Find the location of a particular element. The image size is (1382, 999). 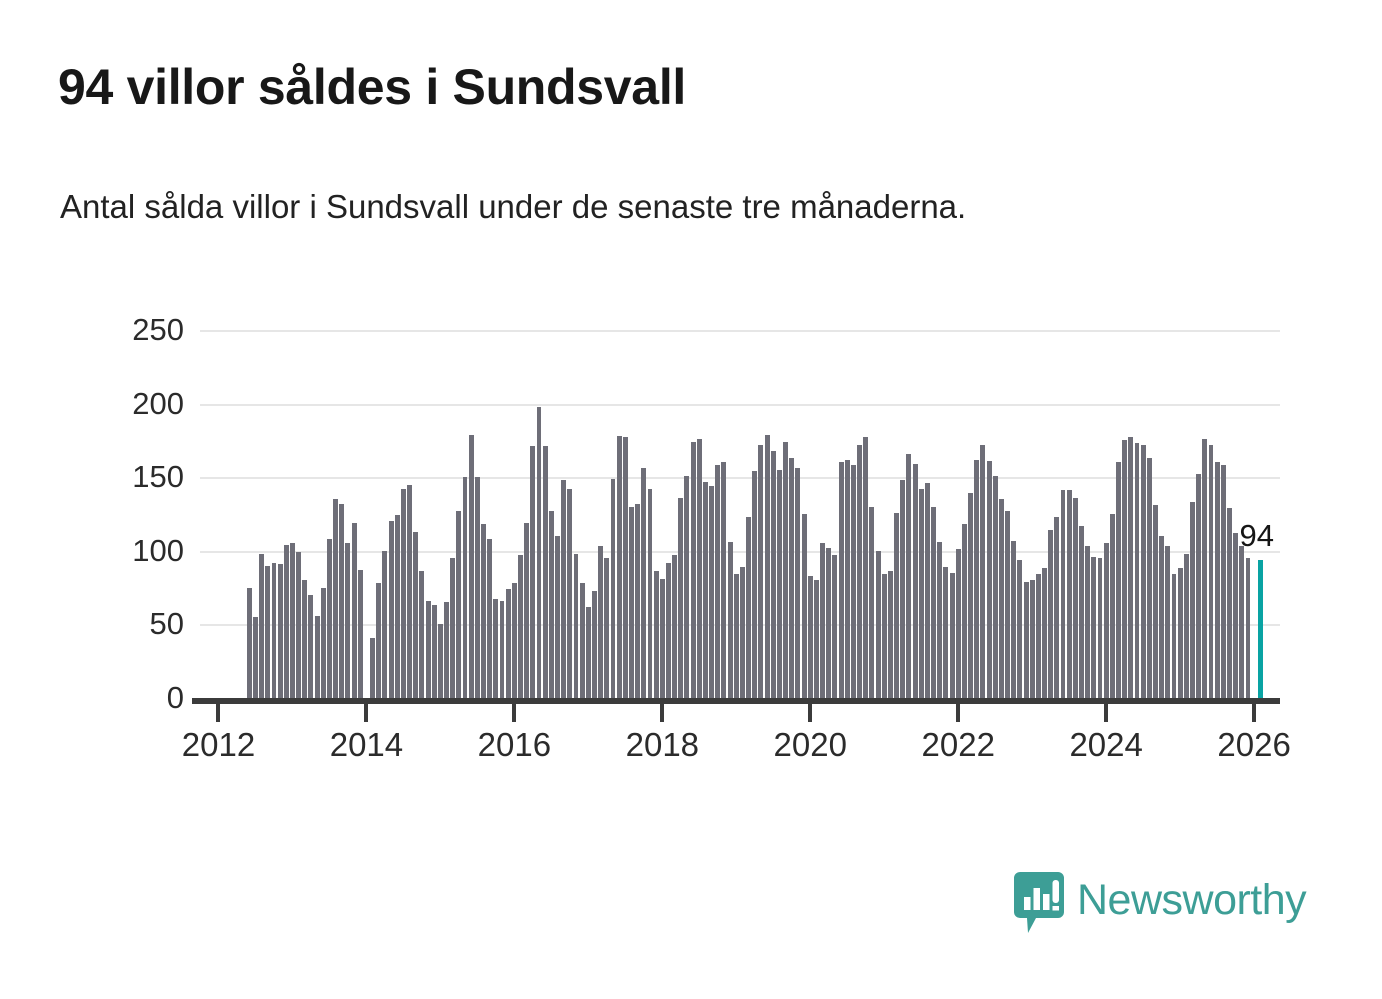

y-axis-tick-label: 250 is located at coordinates (158, 329).